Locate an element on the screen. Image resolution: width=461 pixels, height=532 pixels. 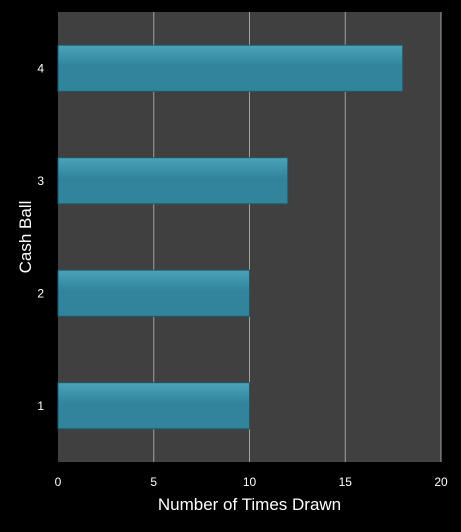
x-tick-label: 10 is located at coordinates (250, 482).